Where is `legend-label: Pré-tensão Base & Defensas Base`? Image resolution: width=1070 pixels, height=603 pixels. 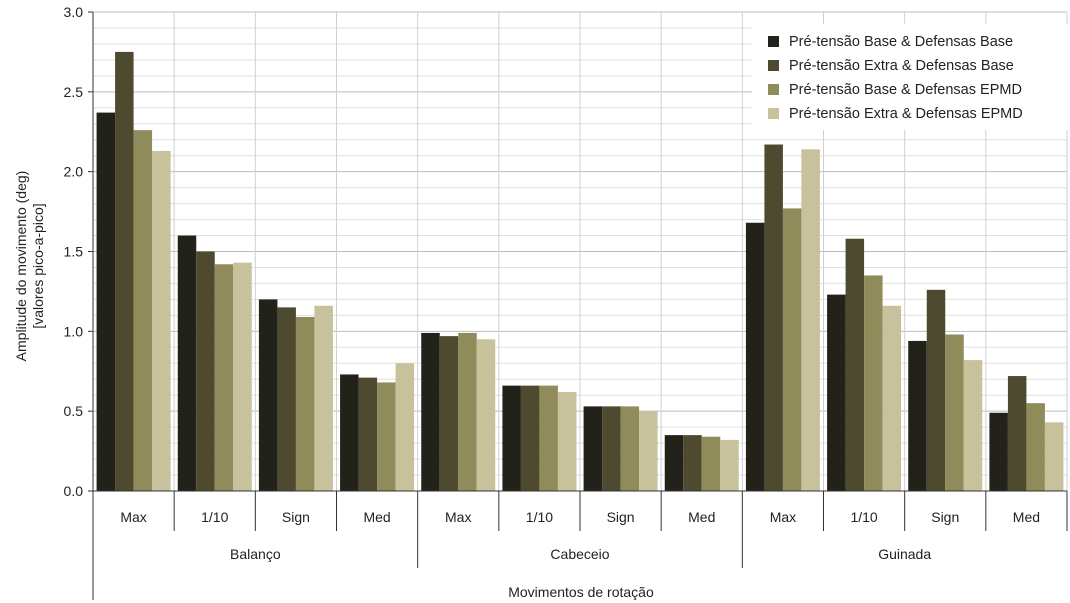
legend-label: Pré-tensão Base & Defensas Base is located at coordinates (901, 42).